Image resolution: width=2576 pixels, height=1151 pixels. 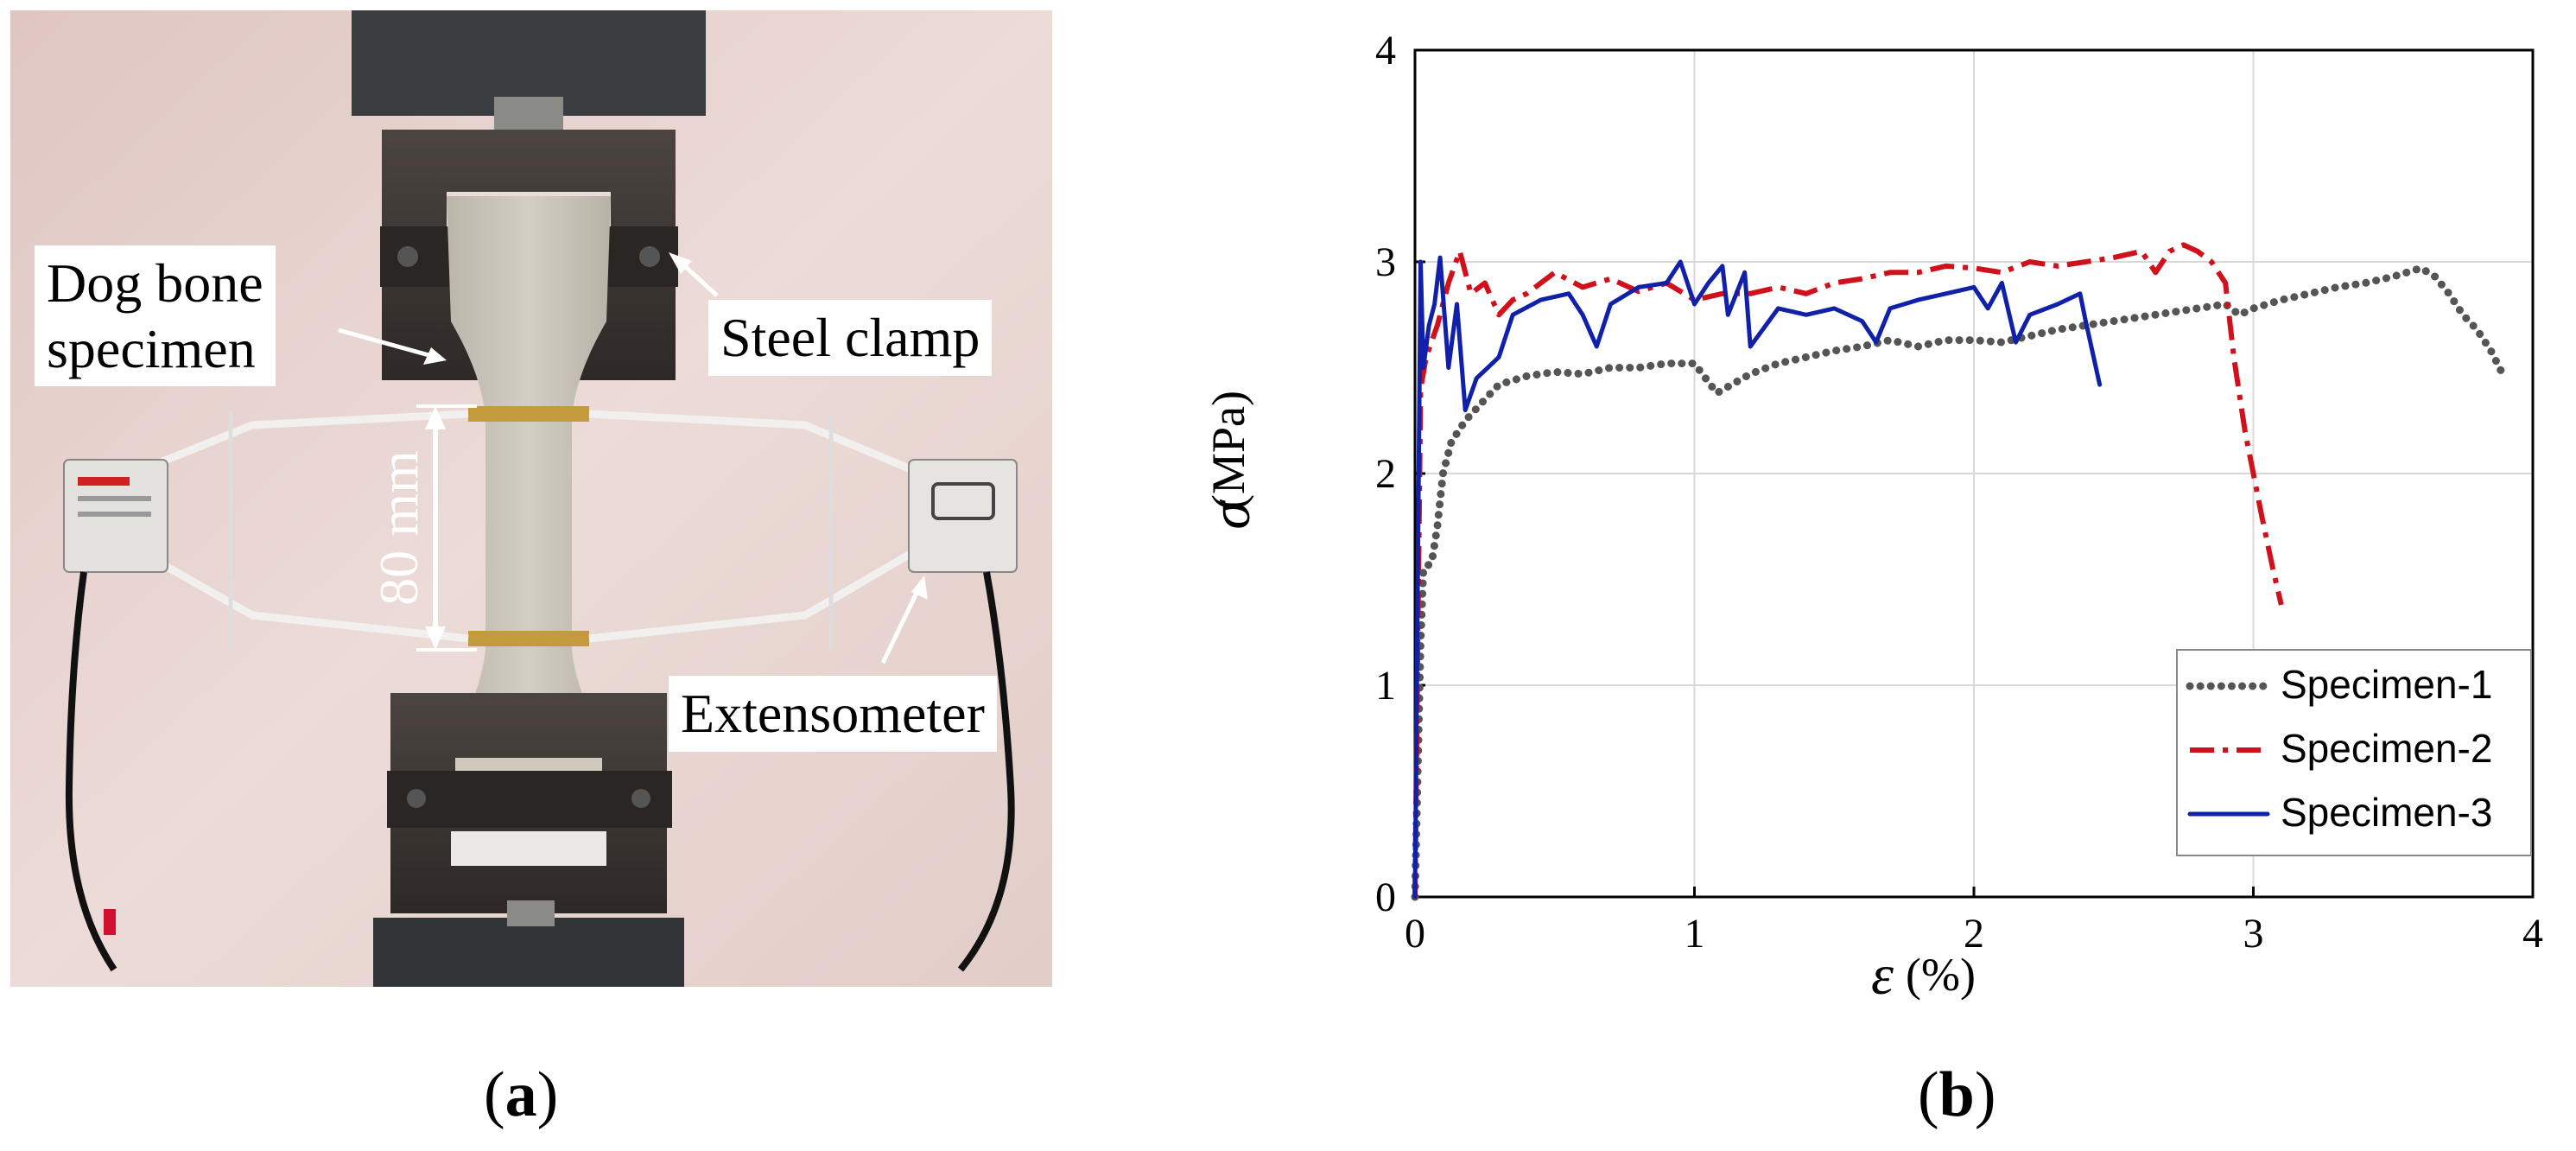 I want to click on y-axis-symbol: σ, so click(x=1230, y=514).